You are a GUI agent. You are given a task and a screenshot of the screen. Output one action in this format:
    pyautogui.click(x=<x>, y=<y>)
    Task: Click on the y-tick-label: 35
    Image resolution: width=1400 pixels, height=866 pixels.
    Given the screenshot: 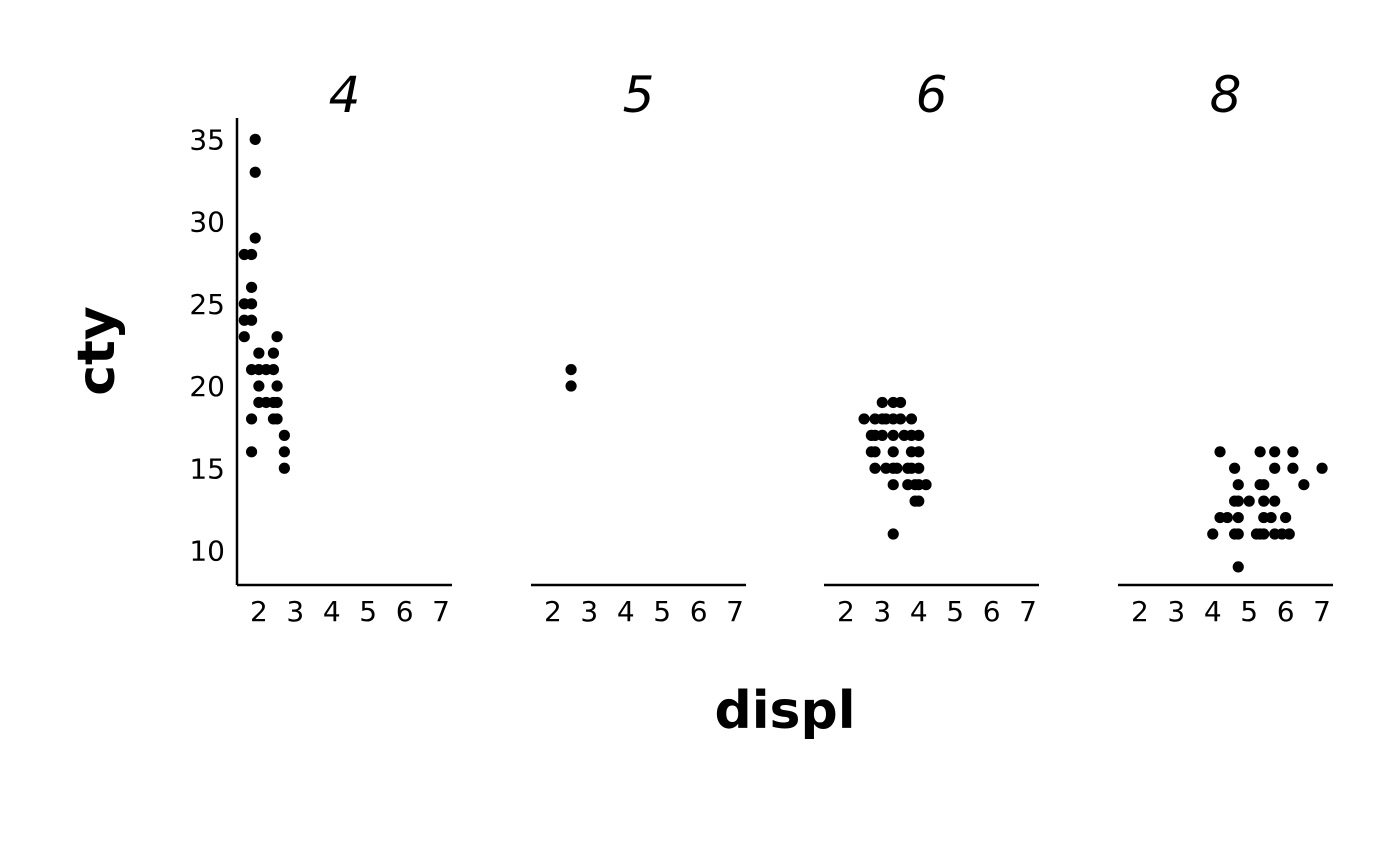 What is the action you would take?
    pyautogui.click(x=207, y=139)
    